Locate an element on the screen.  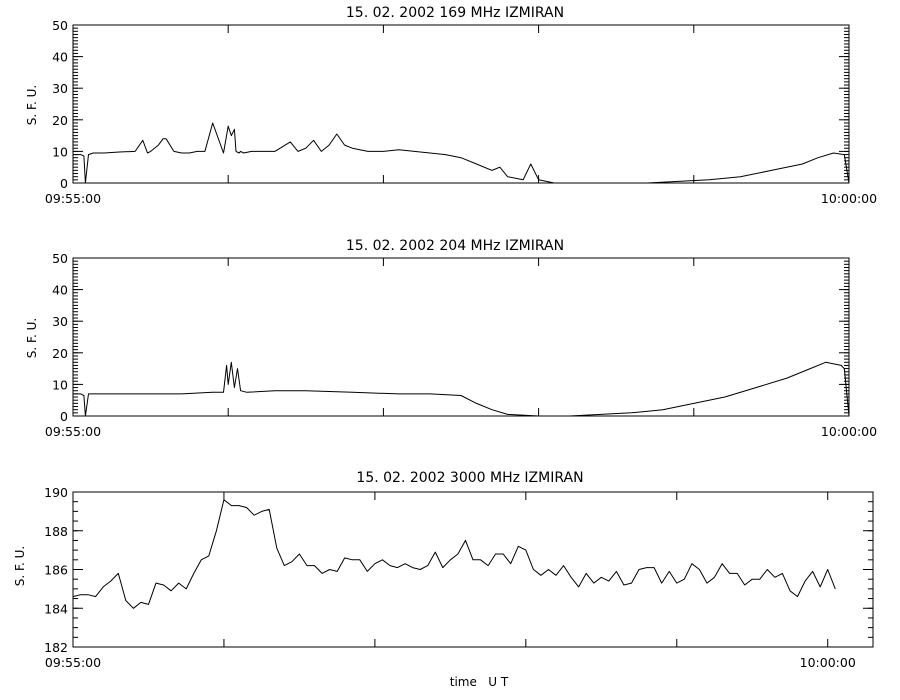
chart-title: 15. 02. 2002 204 MHz IZMIRAN is located at coordinates (455, 246).